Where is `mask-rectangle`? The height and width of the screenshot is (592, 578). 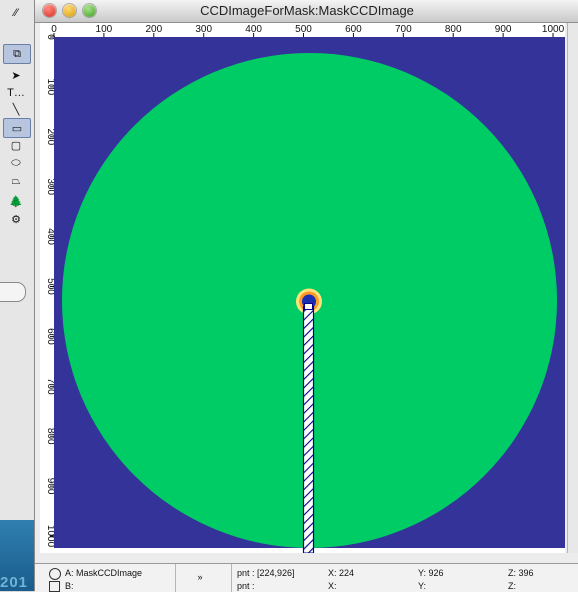 mask-rectangle is located at coordinates (309, 429).